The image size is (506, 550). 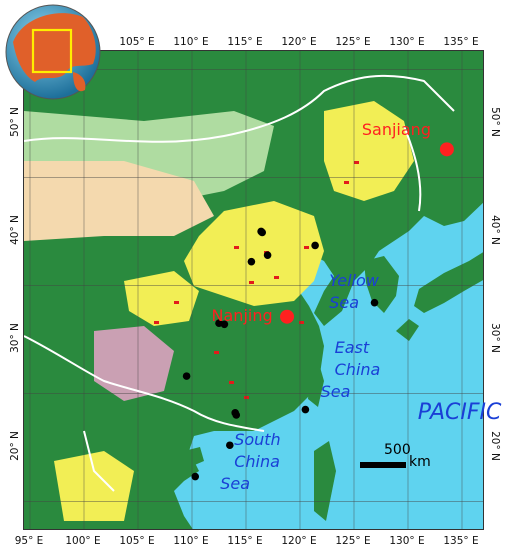 What do you see at coordinates (119, 201) in the screenshot?
I see `desert-region` at bounding box center [119, 201].